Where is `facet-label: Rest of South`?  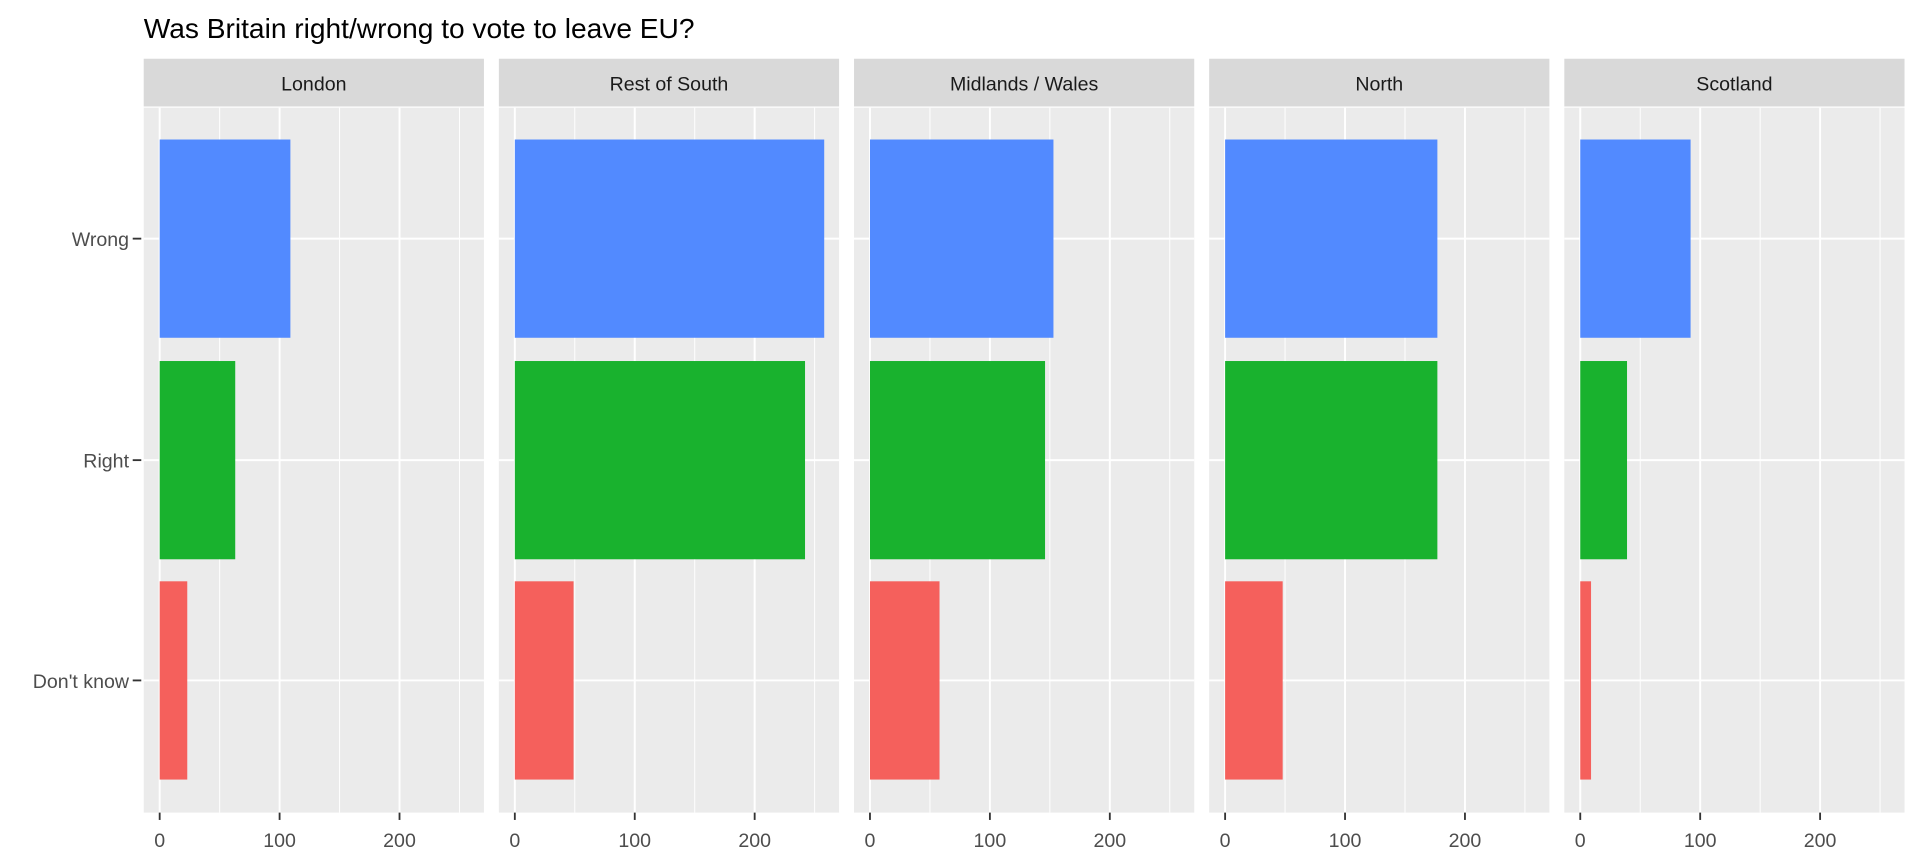
facet-label: Rest of South is located at coordinates (669, 85).